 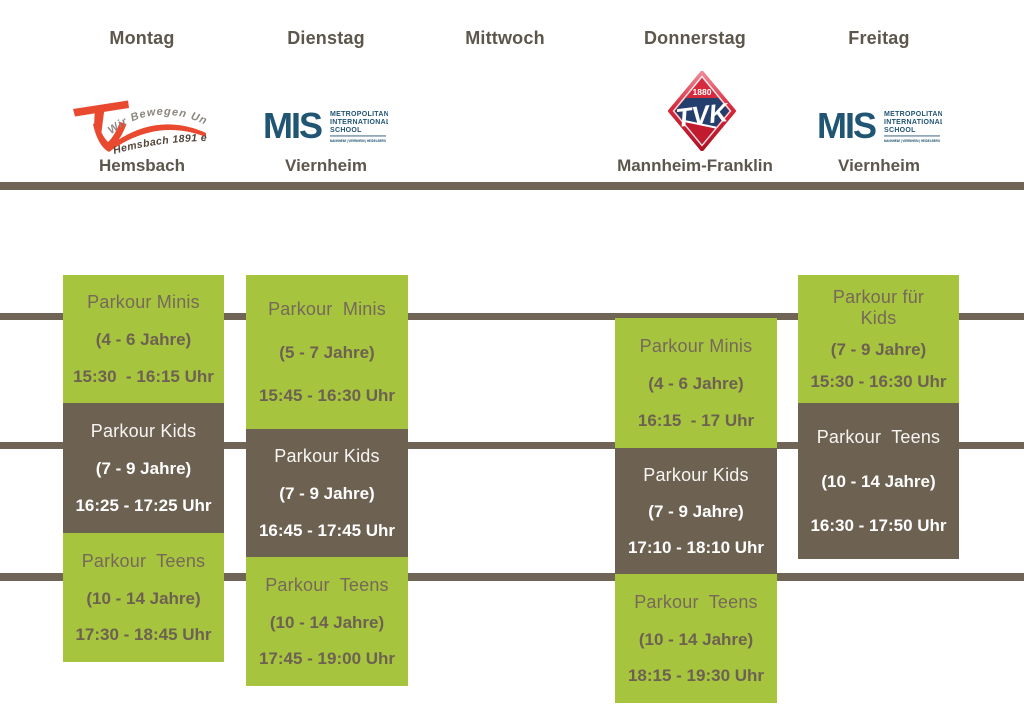 I want to click on class-time: 16:45 - 17:45 Uhr, so click(x=327, y=530).